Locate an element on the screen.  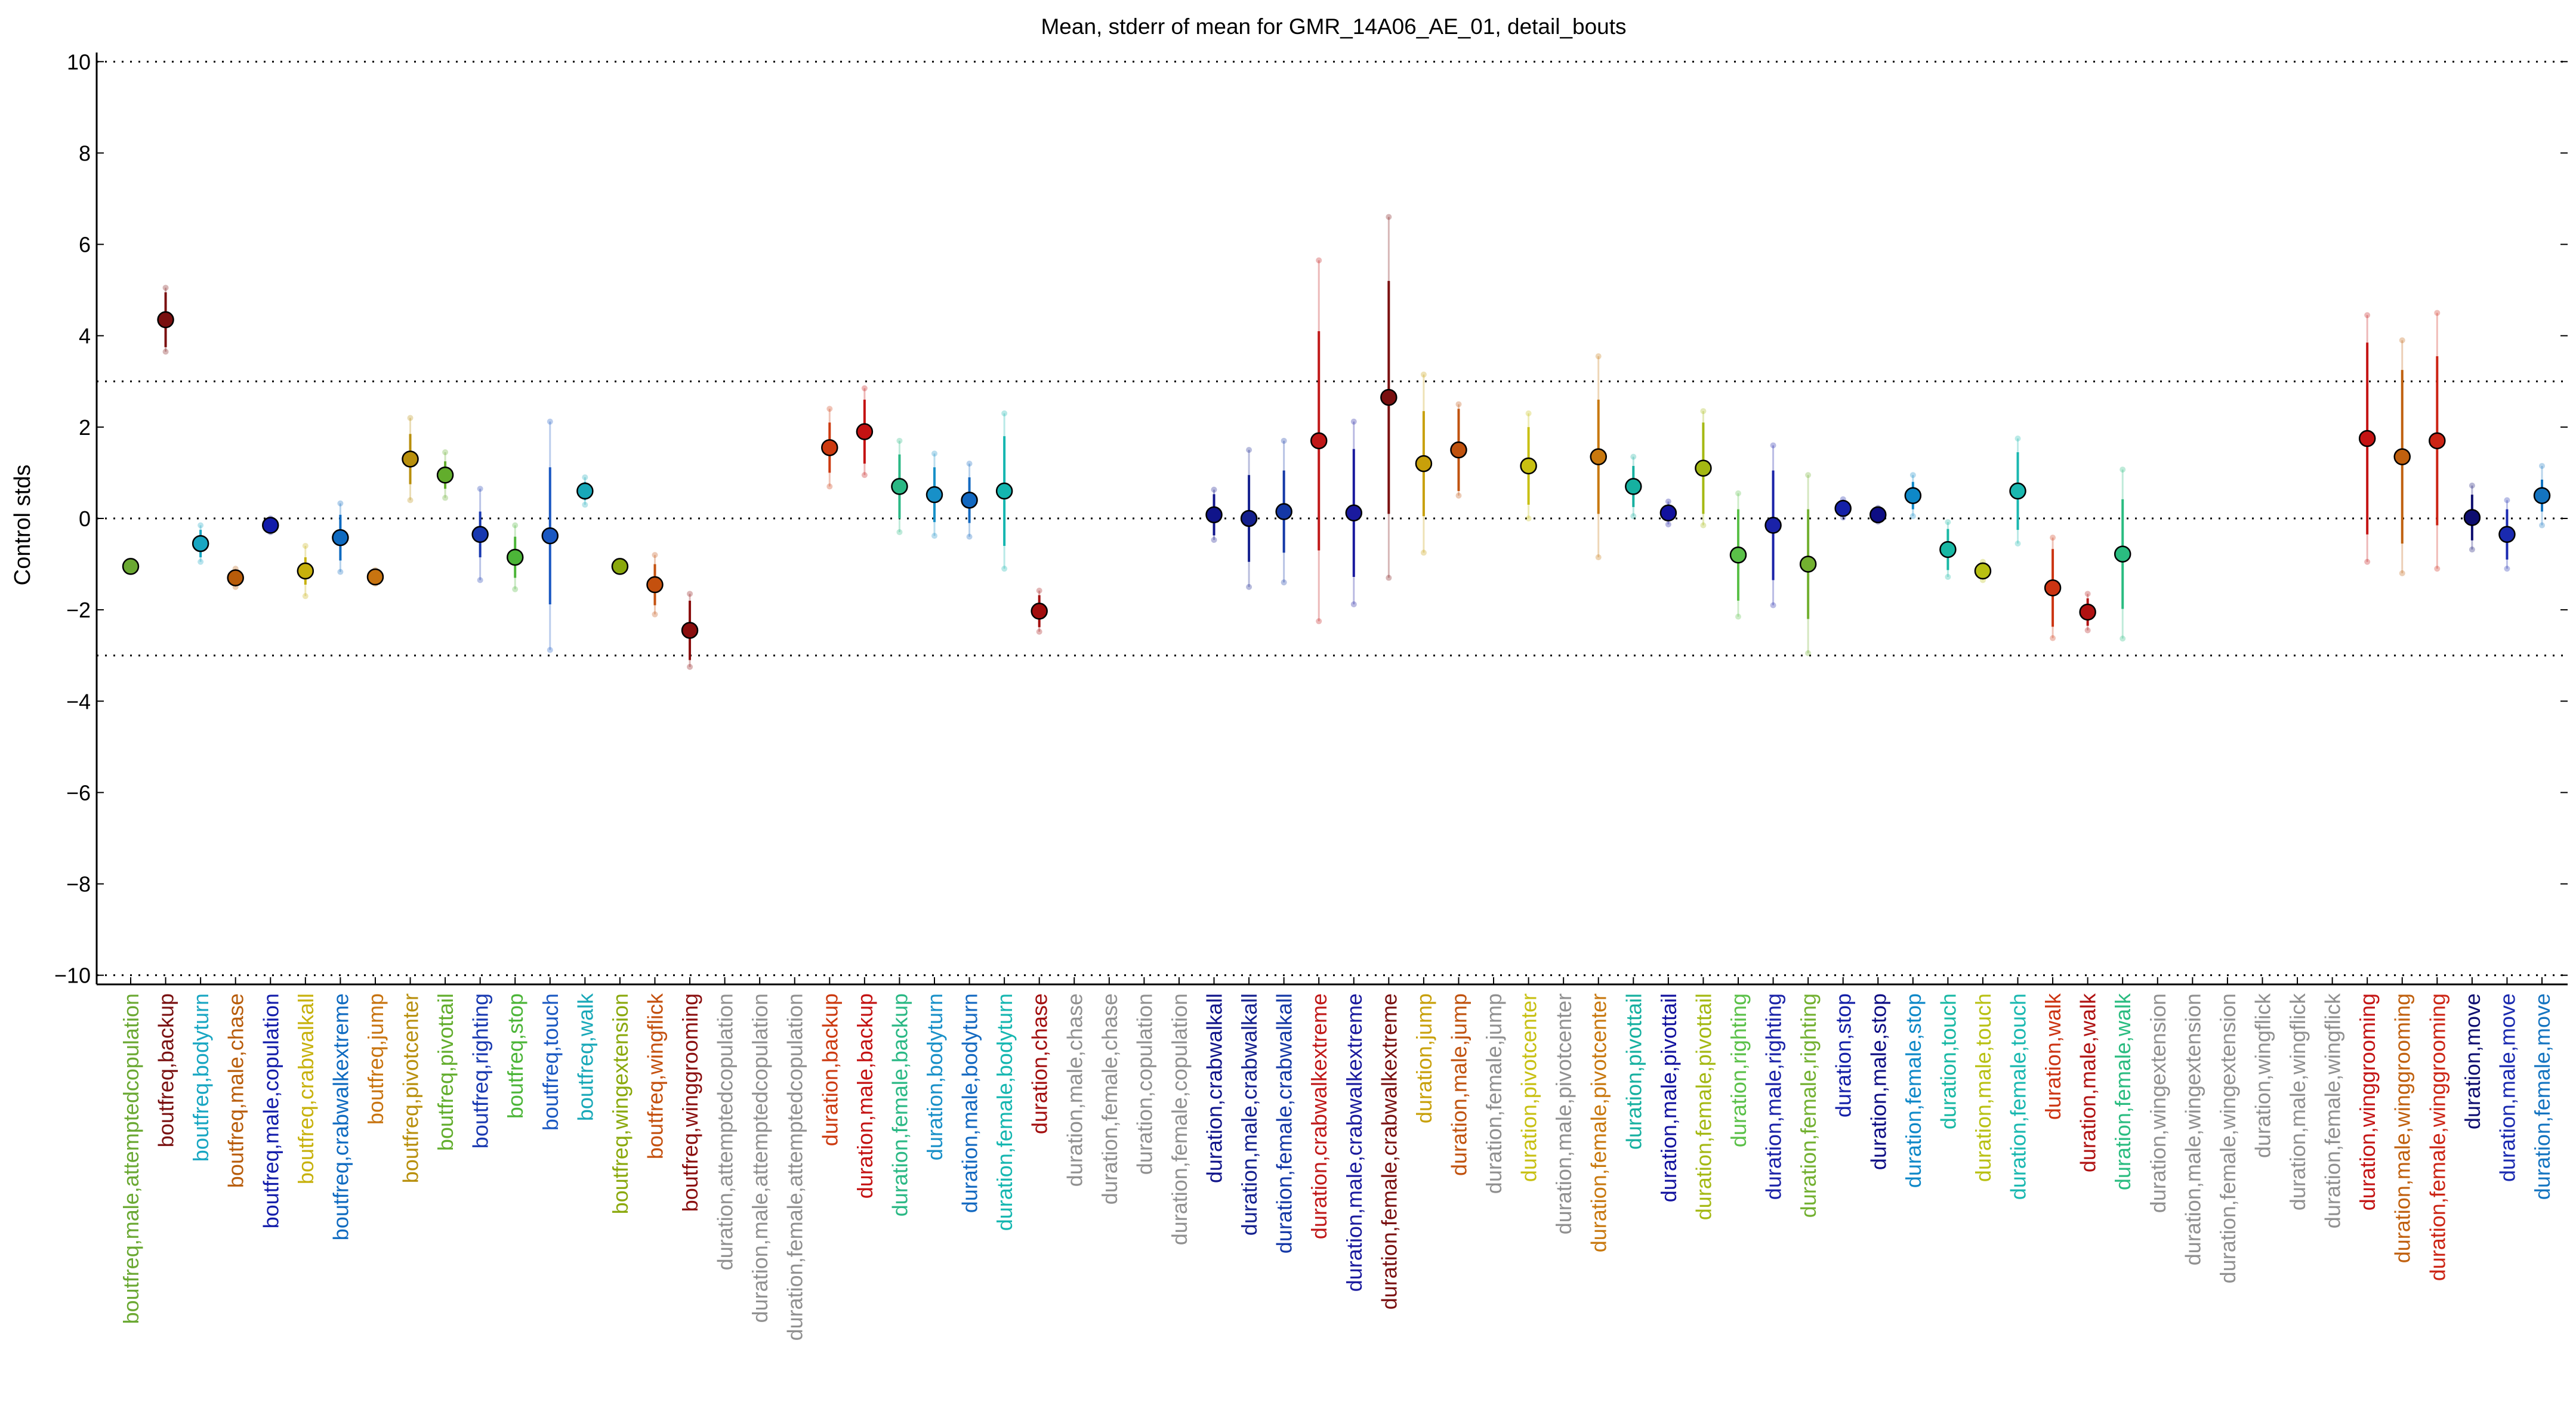
x-tick-label: boutfreq,backup is located at coordinates (166, 1070).